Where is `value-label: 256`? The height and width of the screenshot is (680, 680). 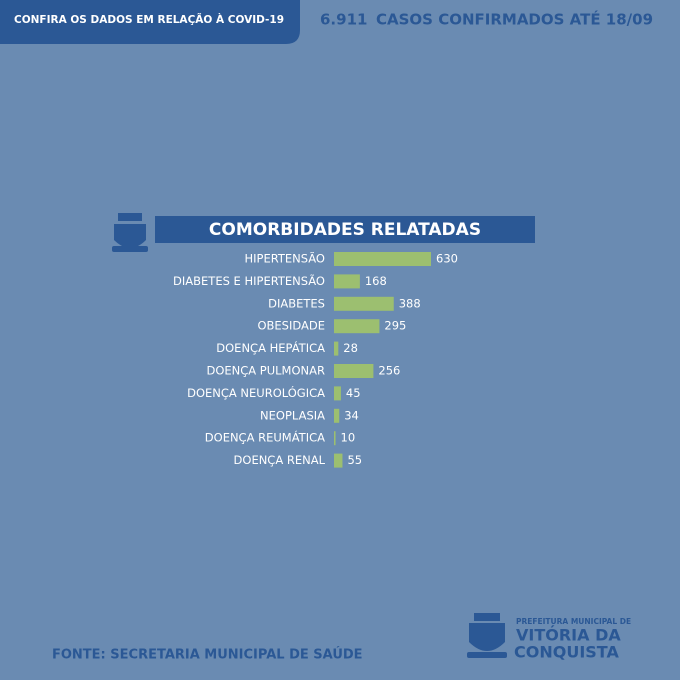 value-label: 256 is located at coordinates (389, 371).